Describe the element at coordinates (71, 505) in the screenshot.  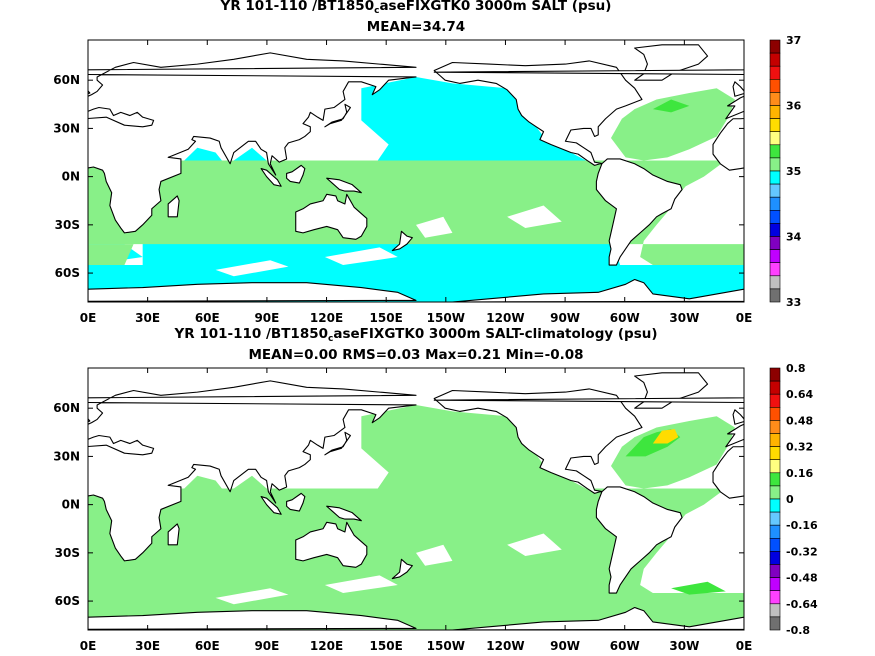
I see `y-tick-label: 0N` at that location.